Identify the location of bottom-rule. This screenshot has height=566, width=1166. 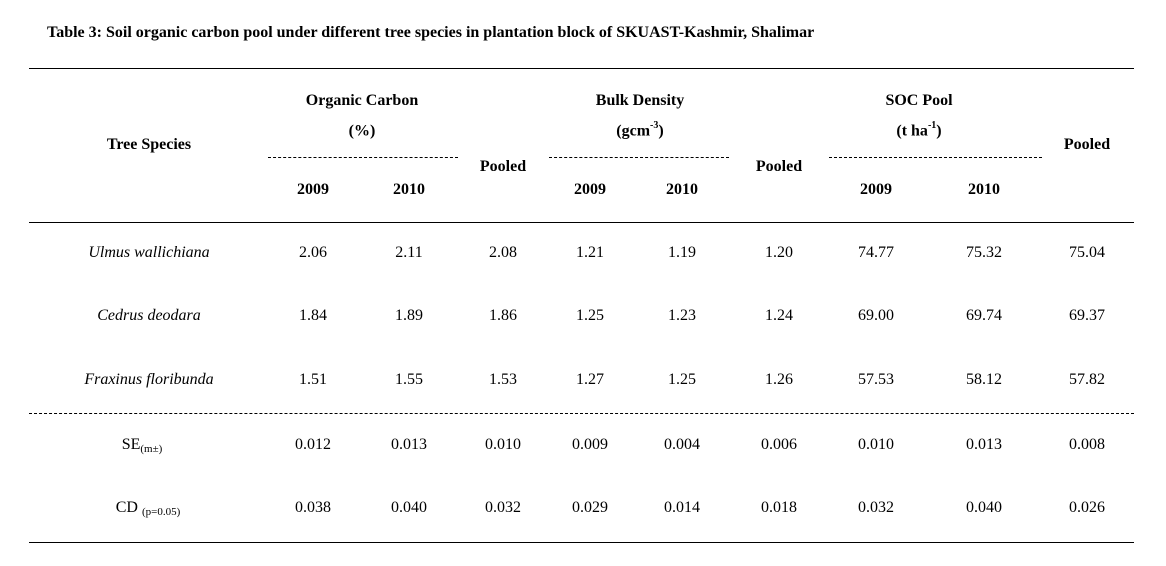
(581, 542).